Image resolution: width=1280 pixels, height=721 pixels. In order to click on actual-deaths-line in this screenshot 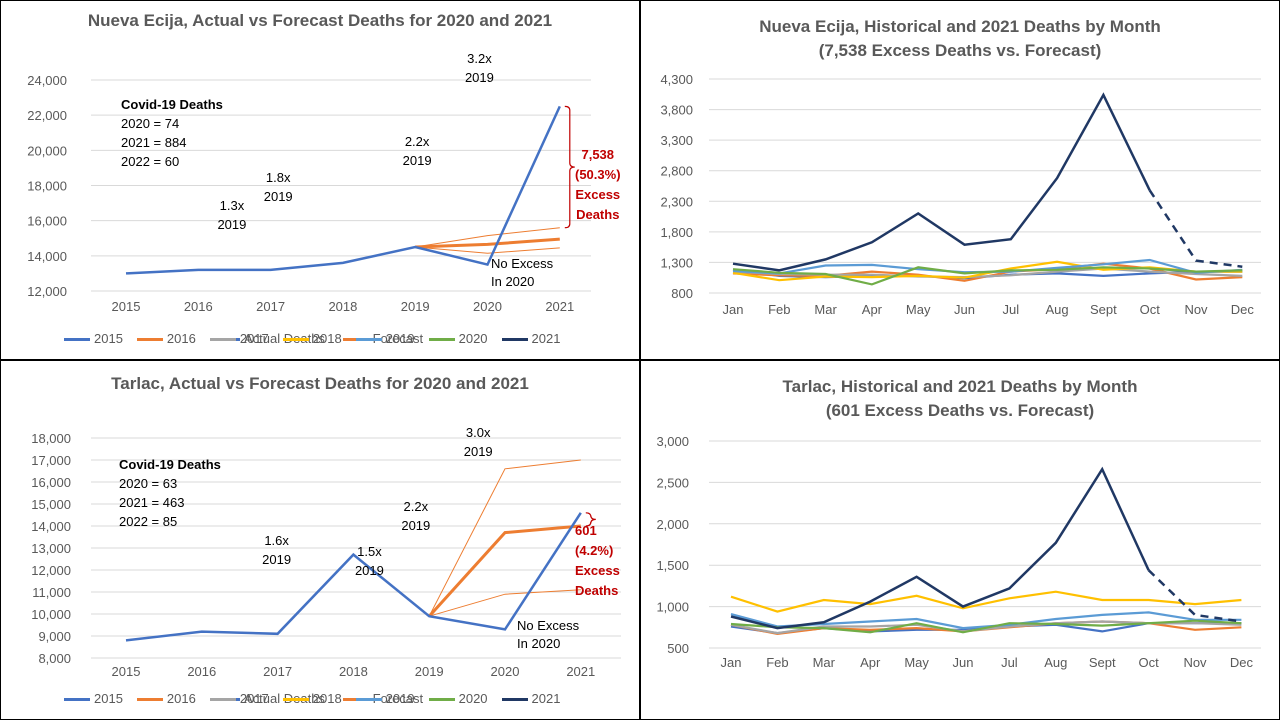, I will do `click(353, 577)`.